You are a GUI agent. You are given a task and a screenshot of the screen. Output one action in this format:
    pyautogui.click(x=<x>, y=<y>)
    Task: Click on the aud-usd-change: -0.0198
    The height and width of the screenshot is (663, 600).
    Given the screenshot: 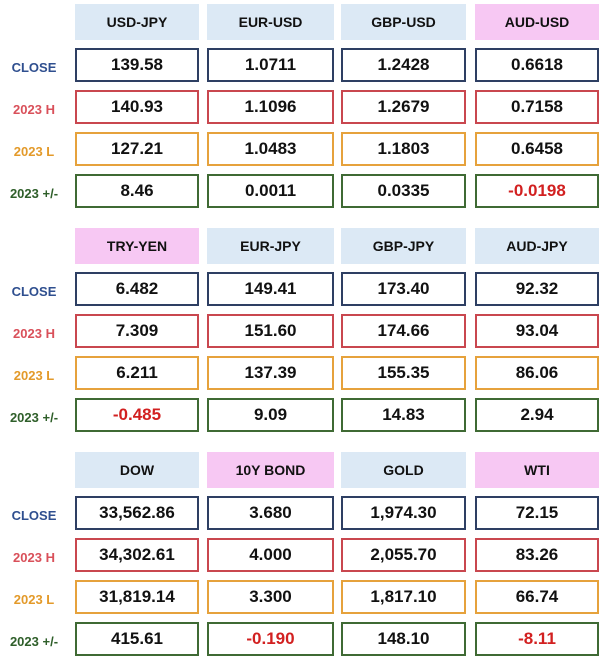 What is the action you would take?
    pyautogui.click(x=537, y=191)
    